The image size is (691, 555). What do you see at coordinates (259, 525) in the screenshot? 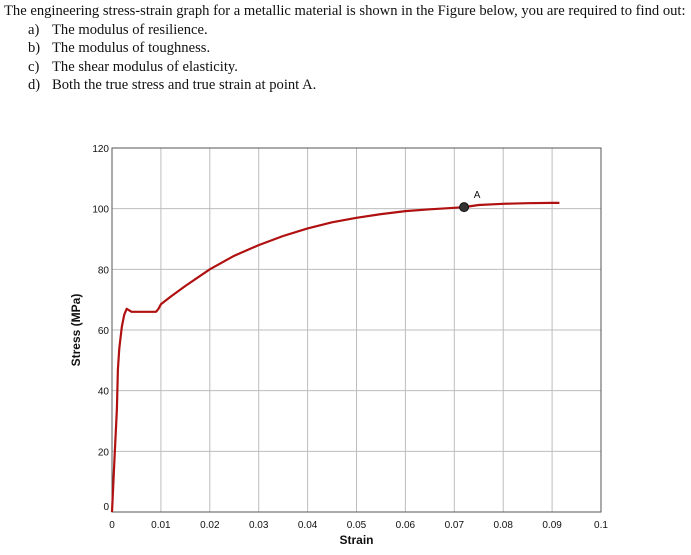
I see `x-tick-label: 0.03` at bounding box center [259, 525].